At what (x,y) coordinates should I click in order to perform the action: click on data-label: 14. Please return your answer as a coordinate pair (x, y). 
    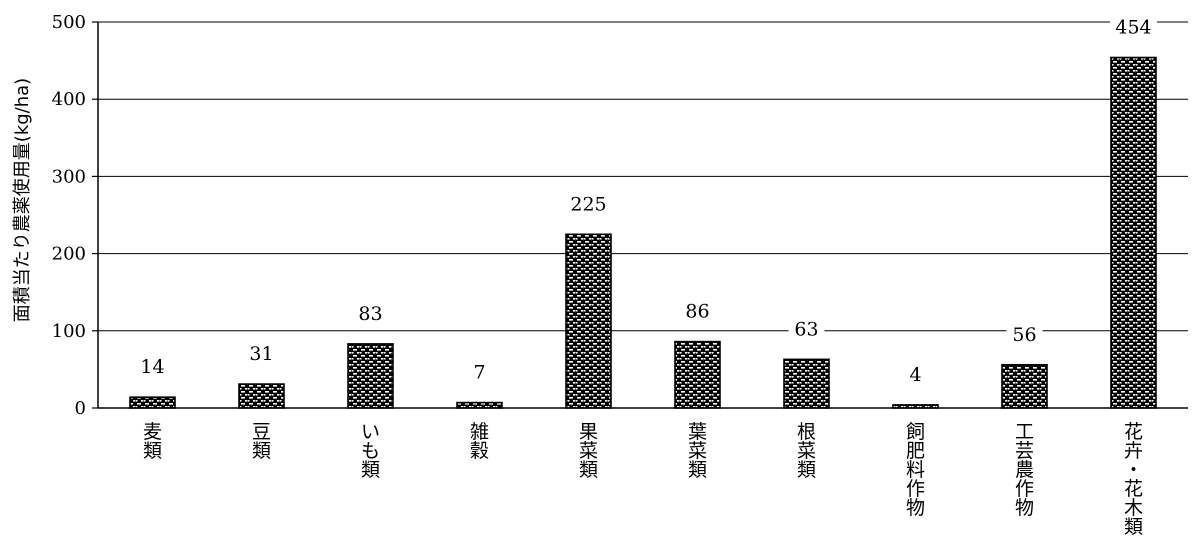
    Looking at the image, I should click on (152, 367).